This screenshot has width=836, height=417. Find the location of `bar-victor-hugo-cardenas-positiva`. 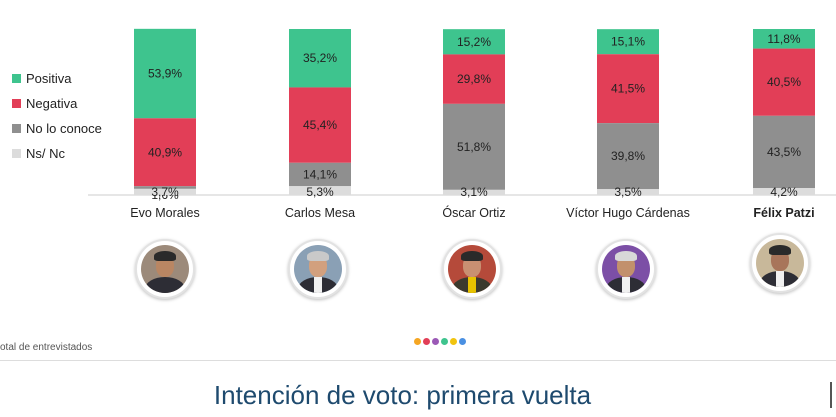

bar-victor-hugo-cardenas-positiva is located at coordinates (628, 42).